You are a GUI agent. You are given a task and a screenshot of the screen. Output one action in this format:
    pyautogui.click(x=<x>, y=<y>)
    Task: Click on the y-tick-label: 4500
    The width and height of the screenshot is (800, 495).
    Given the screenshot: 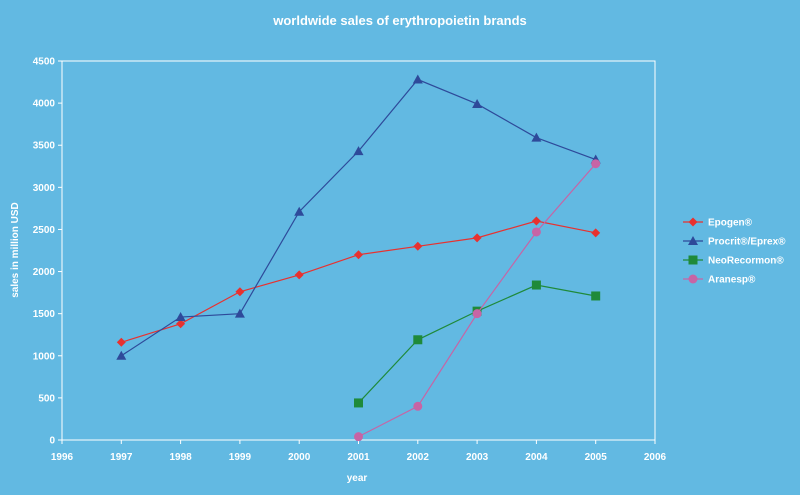 What is the action you would take?
    pyautogui.click(x=44, y=62)
    